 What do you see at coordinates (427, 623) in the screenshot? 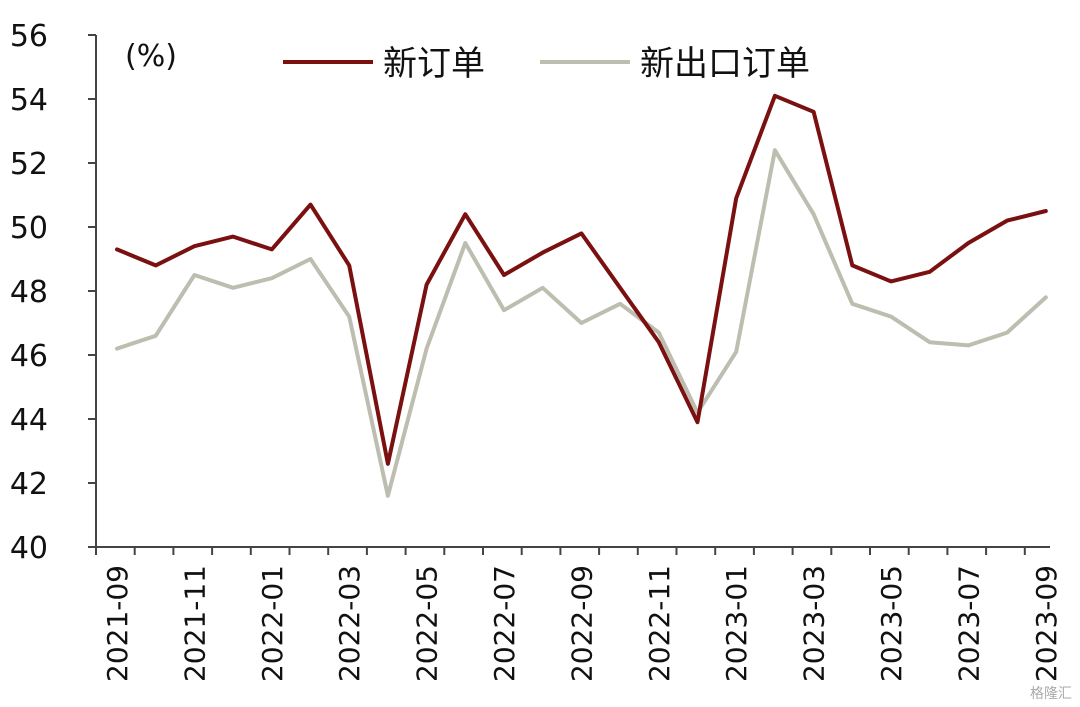
I see `x-tick-label: 2022-05` at bounding box center [427, 623].